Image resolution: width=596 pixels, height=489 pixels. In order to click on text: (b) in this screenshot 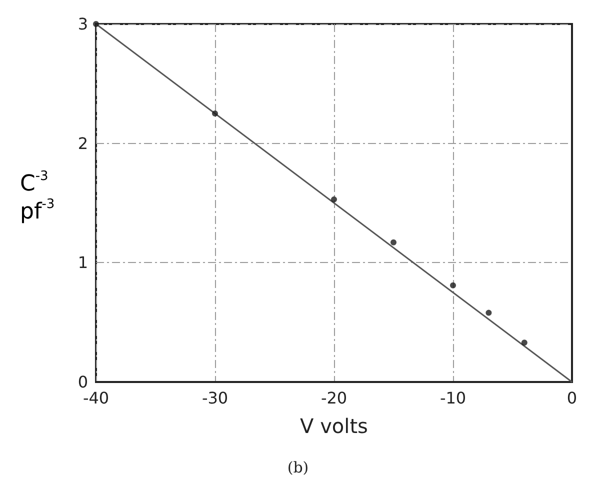, I will do `click(298, 467)`.